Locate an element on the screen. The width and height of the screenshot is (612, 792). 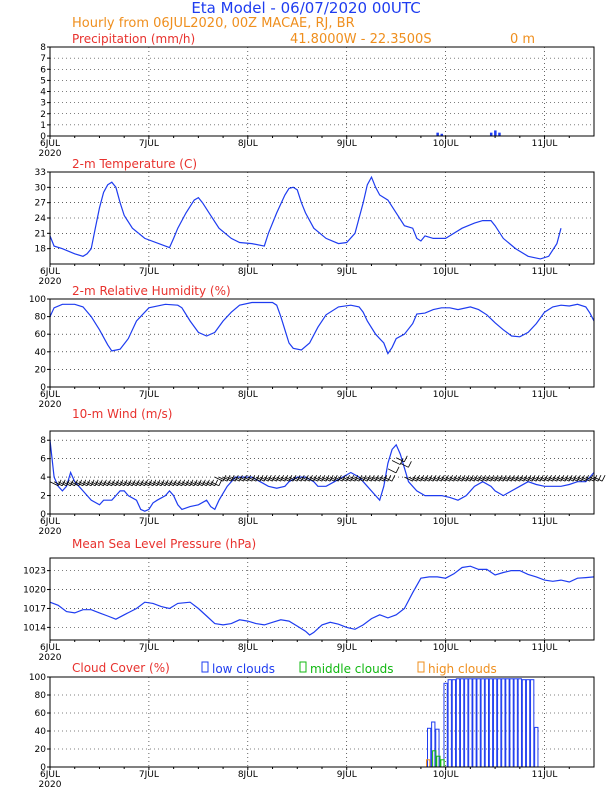
ytick-label: 6 is located at coordinates (43, 460).